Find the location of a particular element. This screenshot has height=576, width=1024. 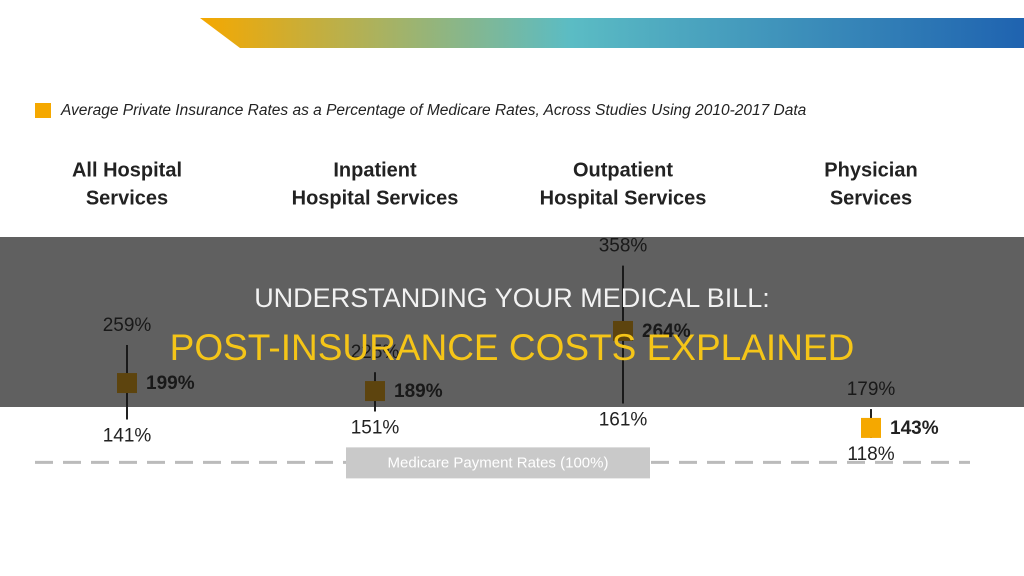

marker is located at coordinates (871, 427).